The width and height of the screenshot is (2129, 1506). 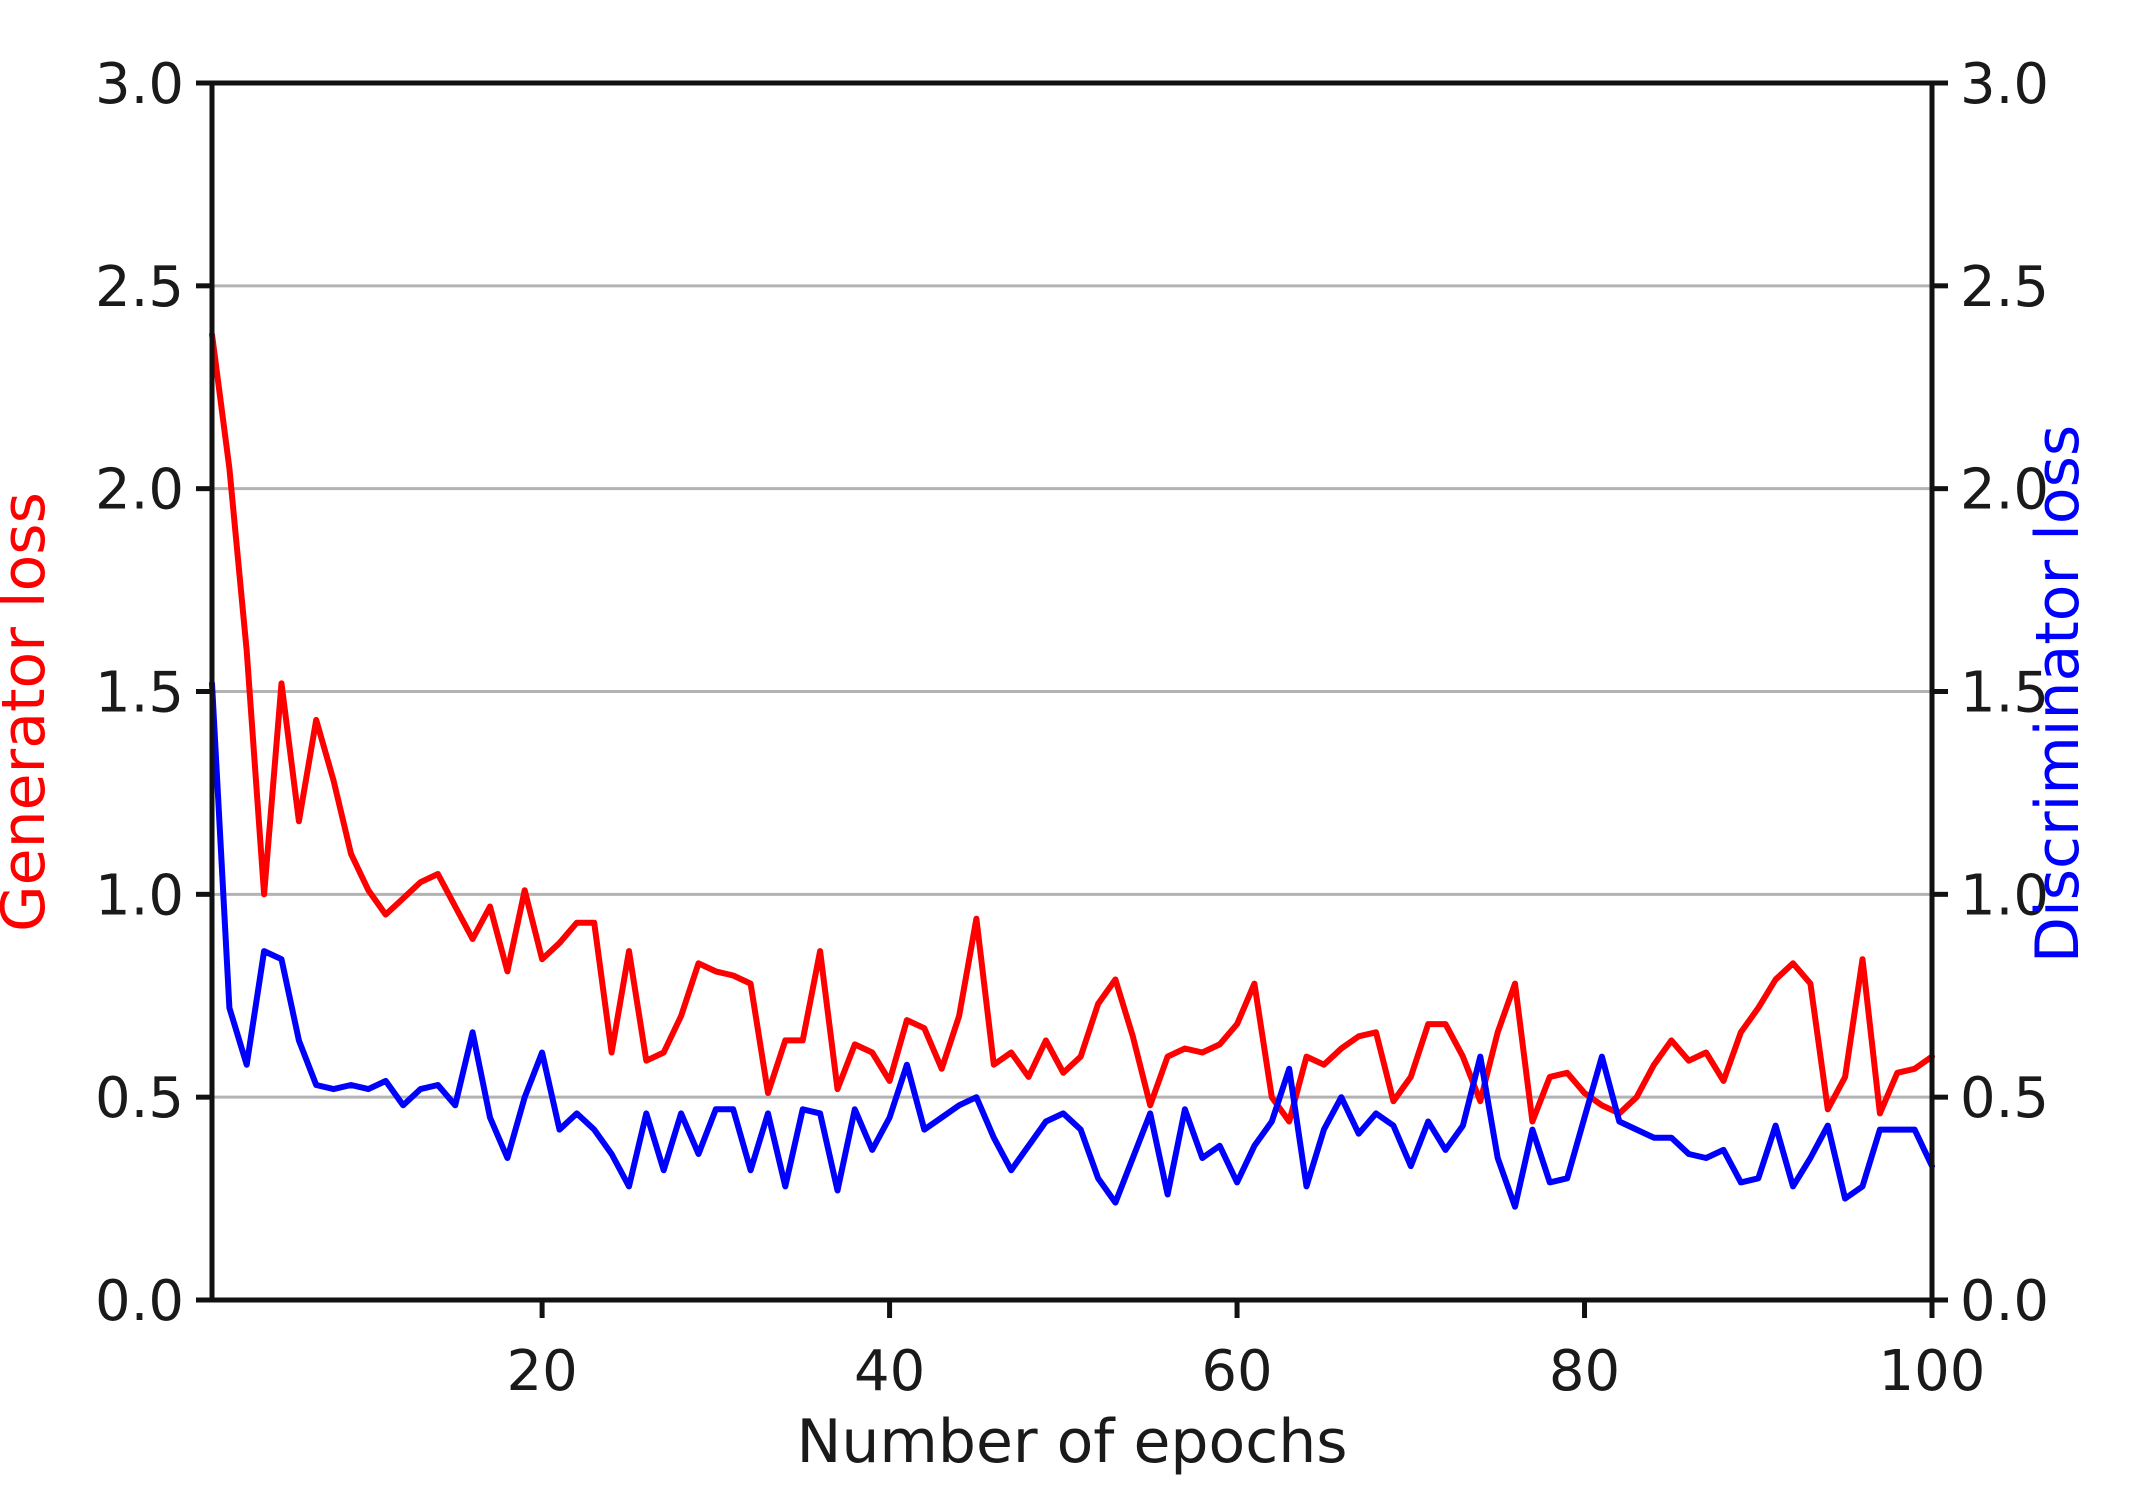 I want to click on right-tick-label-2.0: 2.0, so click(x=2004, y=490).